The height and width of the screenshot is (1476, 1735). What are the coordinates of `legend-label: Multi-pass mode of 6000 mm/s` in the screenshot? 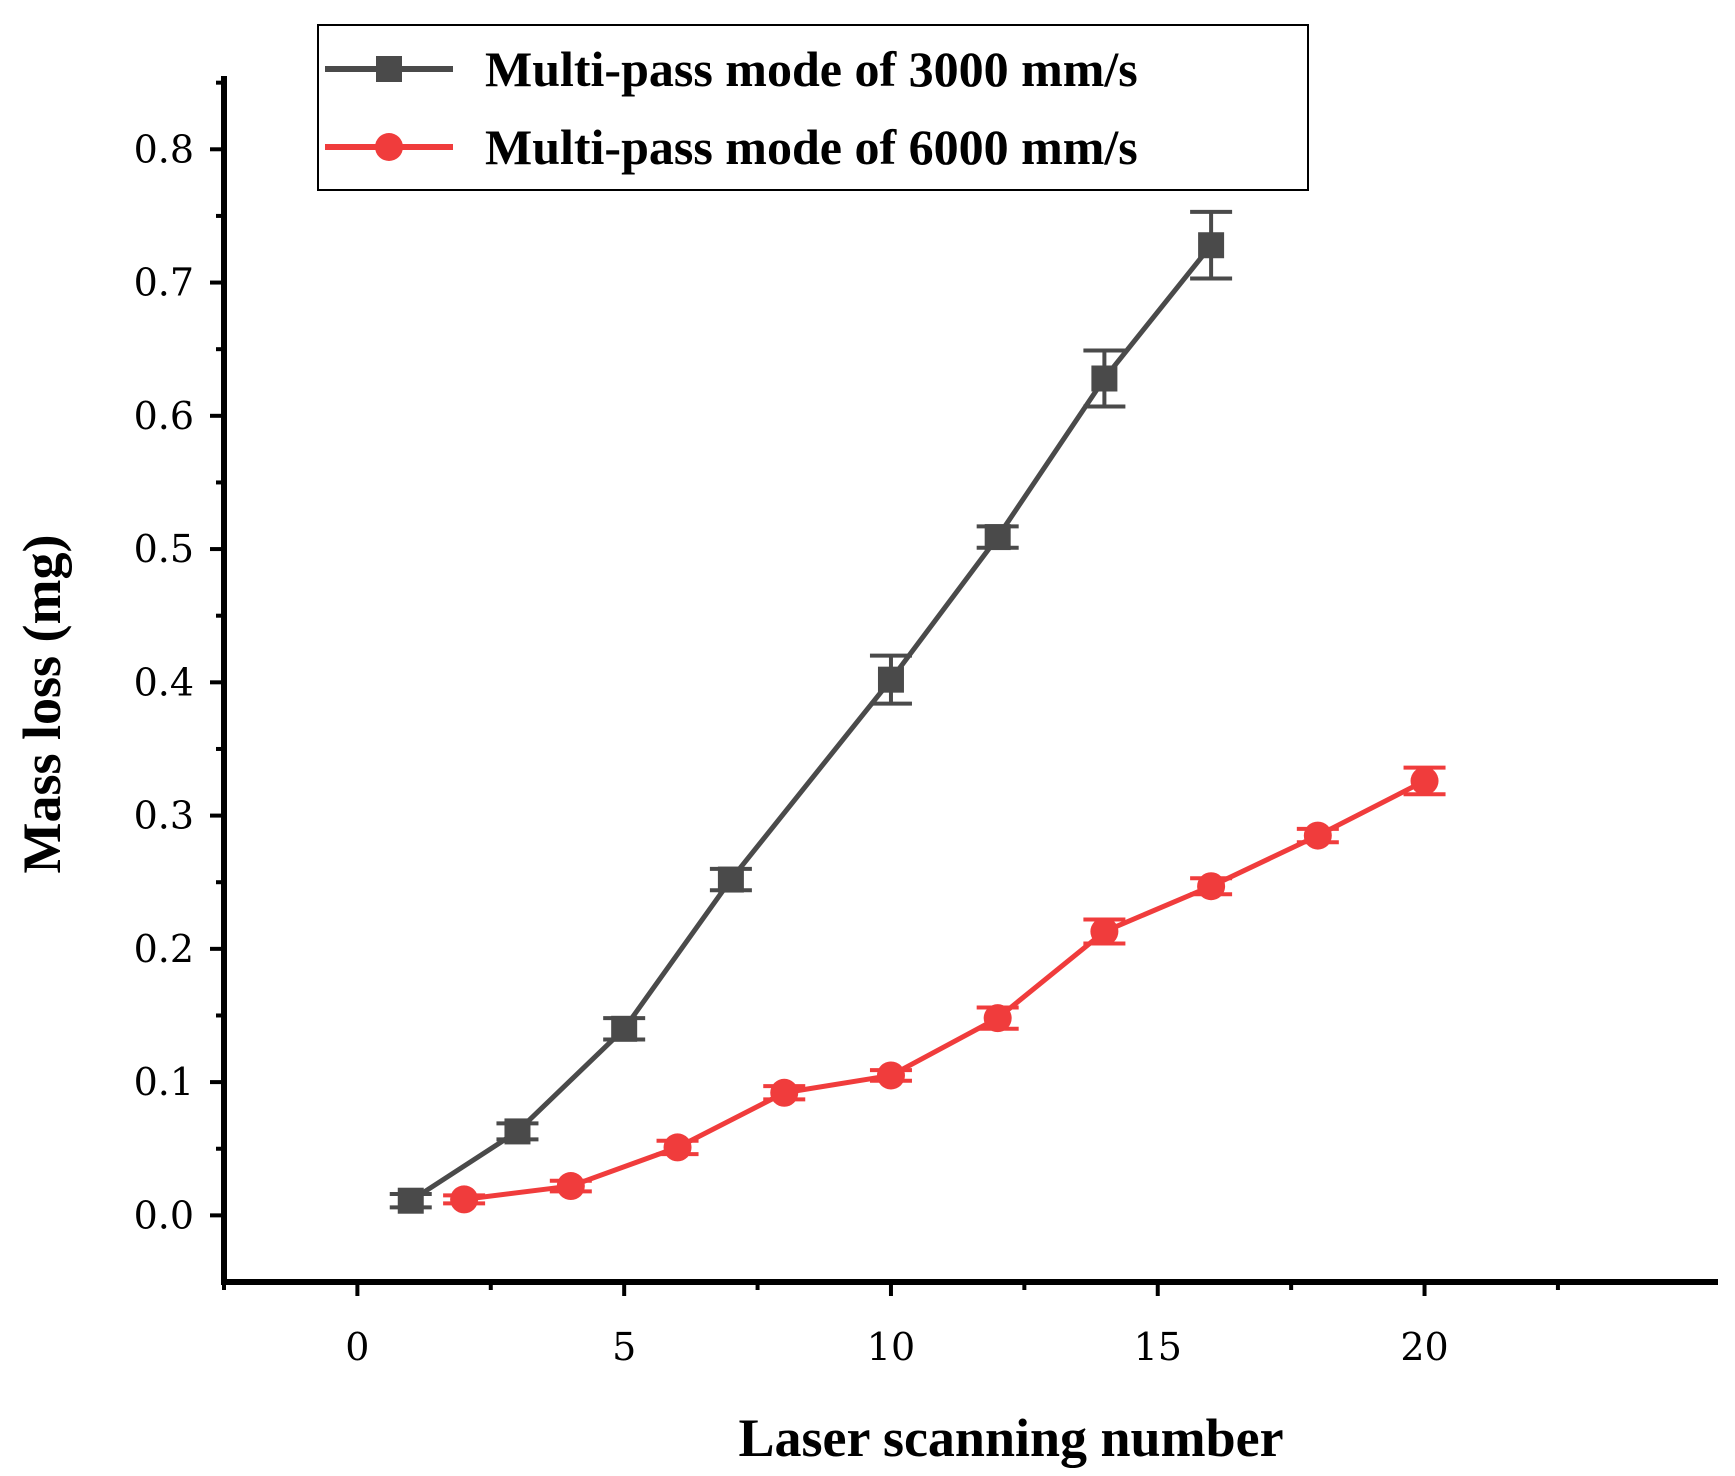 It's located at (811, 147).